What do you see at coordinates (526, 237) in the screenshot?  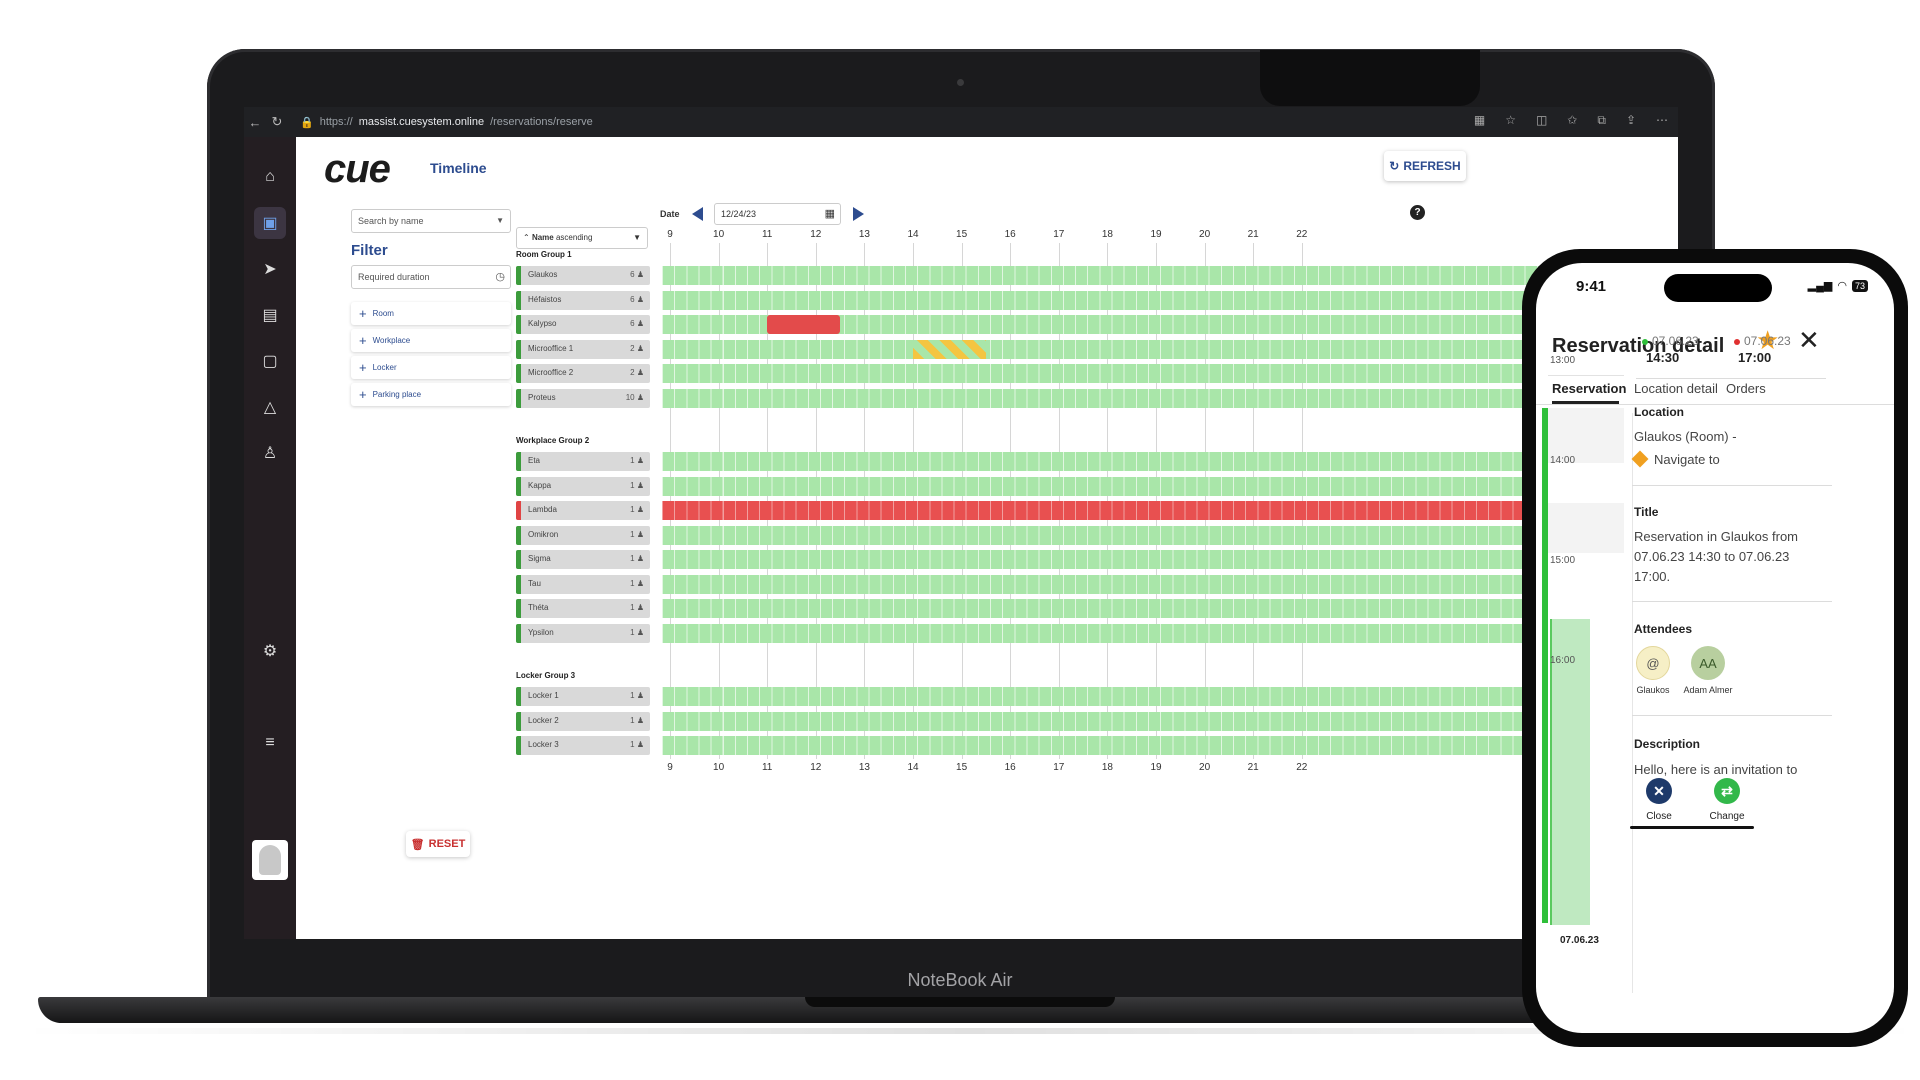 I see `sort-arrow-icon: ⌃` at bounding box center [526, 237].